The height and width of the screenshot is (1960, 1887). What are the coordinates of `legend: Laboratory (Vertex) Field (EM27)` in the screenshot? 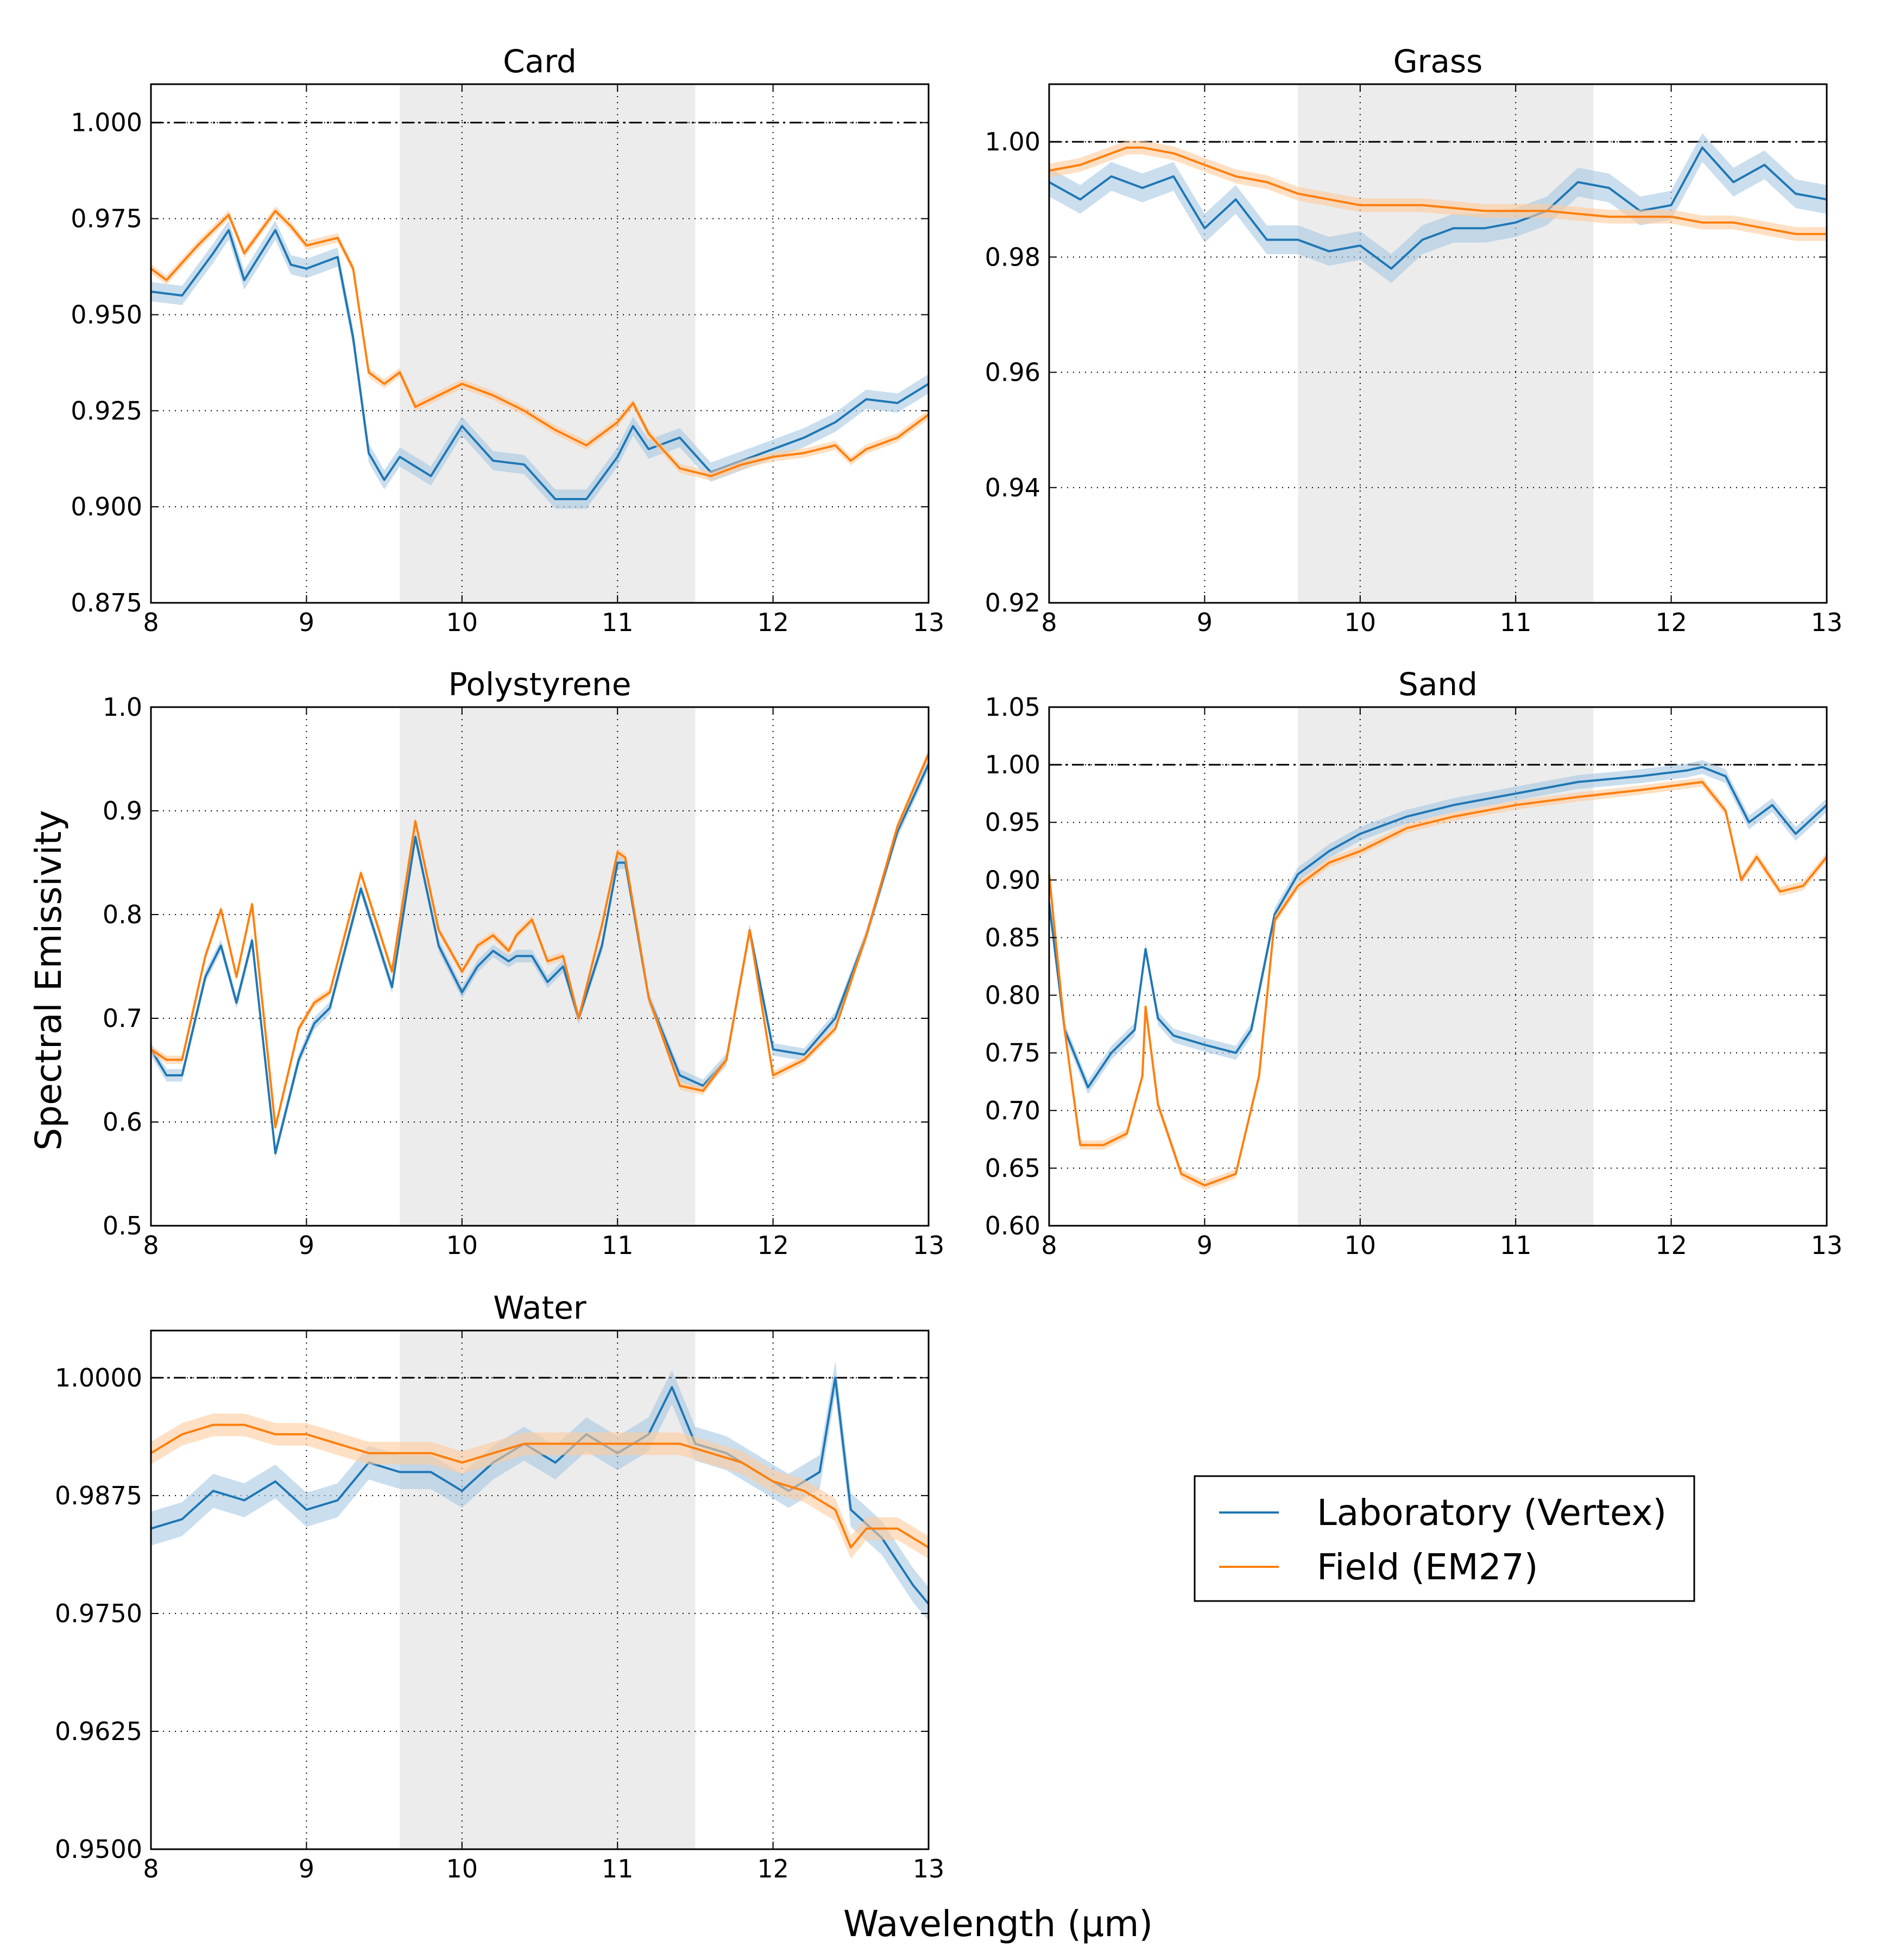 It's located at (1444, 1539).